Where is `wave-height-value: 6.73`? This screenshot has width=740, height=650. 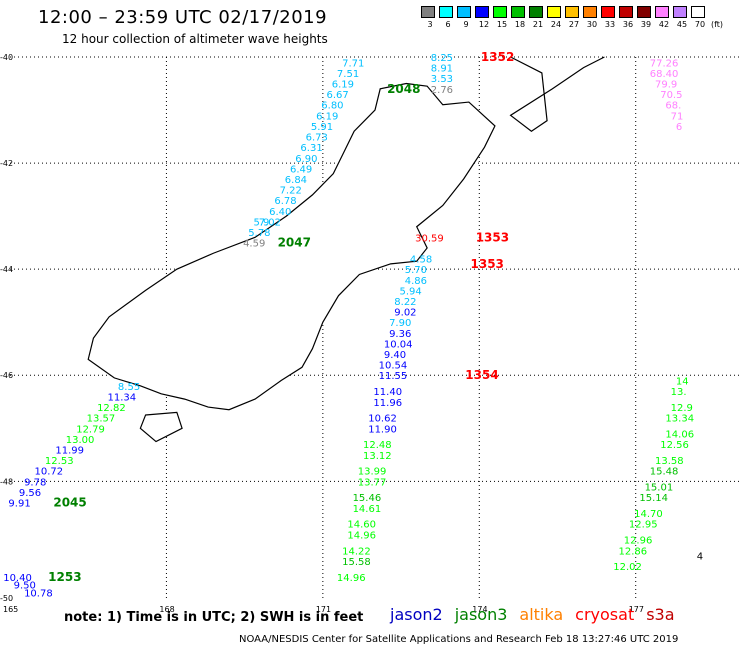 wave-height-value: 6.73 is located at coordinates (317, 138).